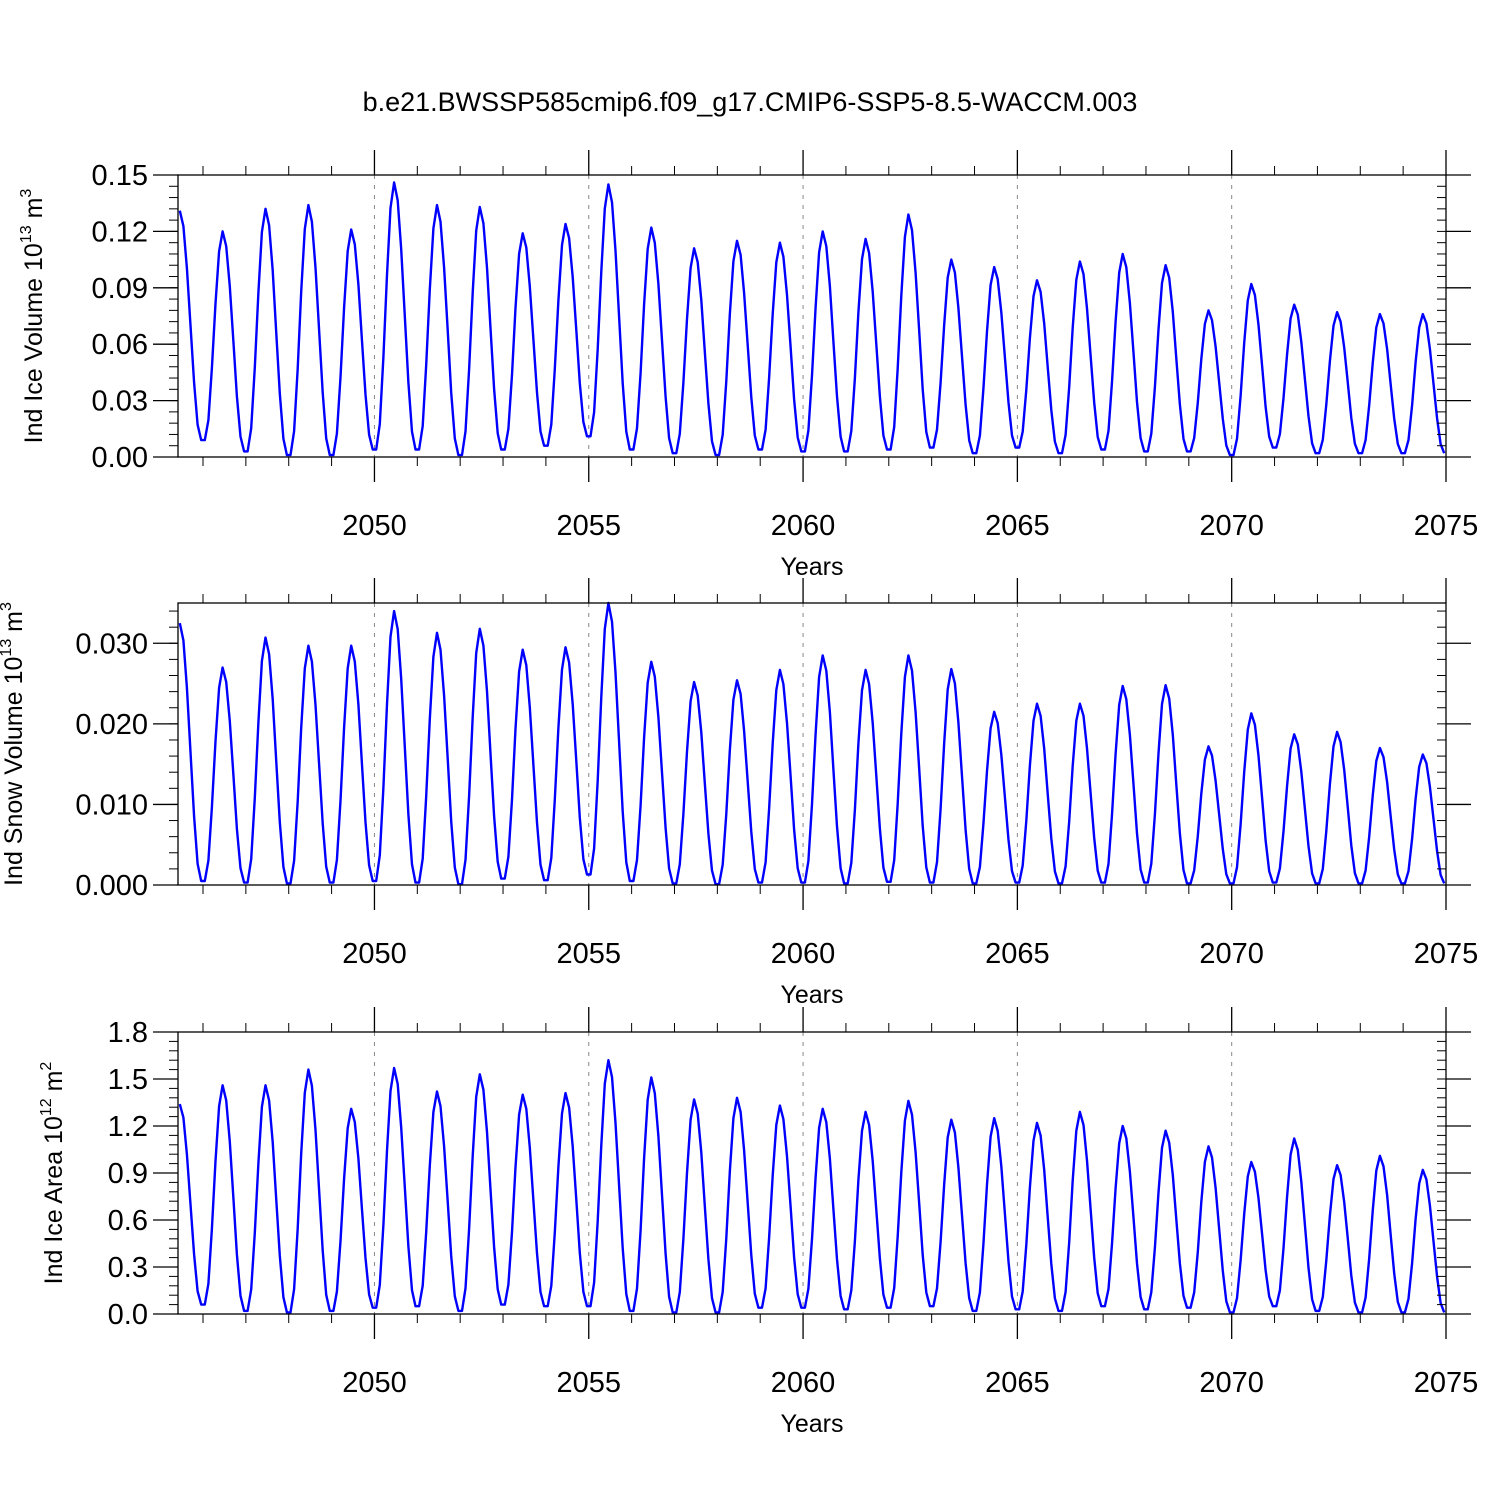 The height and width of the screenshot is (1500, 1500). What do you see at coordinates (128, 1174) in the screenshot?
I see `y-tick-label: 0.9` at bounding box center [128, 1174].